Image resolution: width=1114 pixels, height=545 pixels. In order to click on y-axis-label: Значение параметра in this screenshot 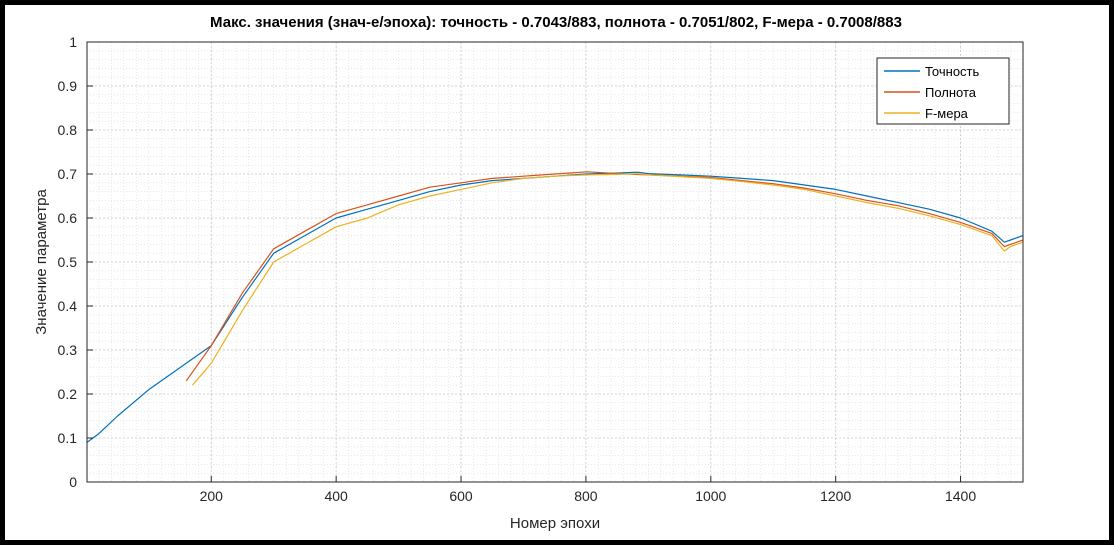, I will do `click(41, 262)`.